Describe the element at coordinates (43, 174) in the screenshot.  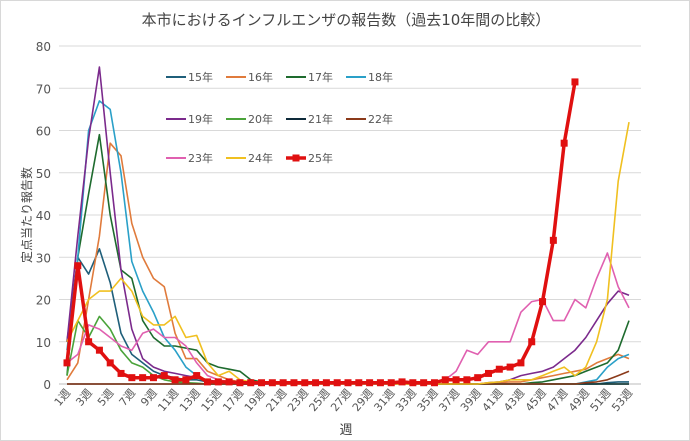
I see `y-tick-label: 50` at that location.